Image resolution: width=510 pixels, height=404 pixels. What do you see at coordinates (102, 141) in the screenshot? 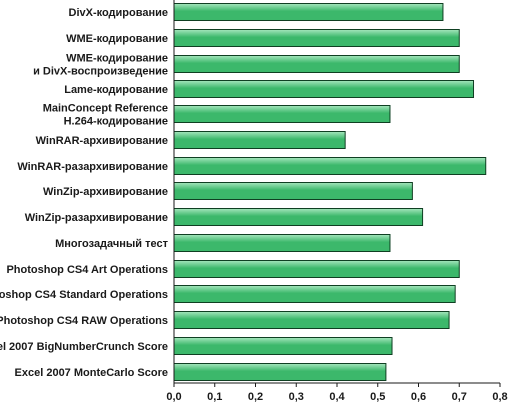
I see `category-label: WinRAR-архивирование` at bounding box center [102, 141].